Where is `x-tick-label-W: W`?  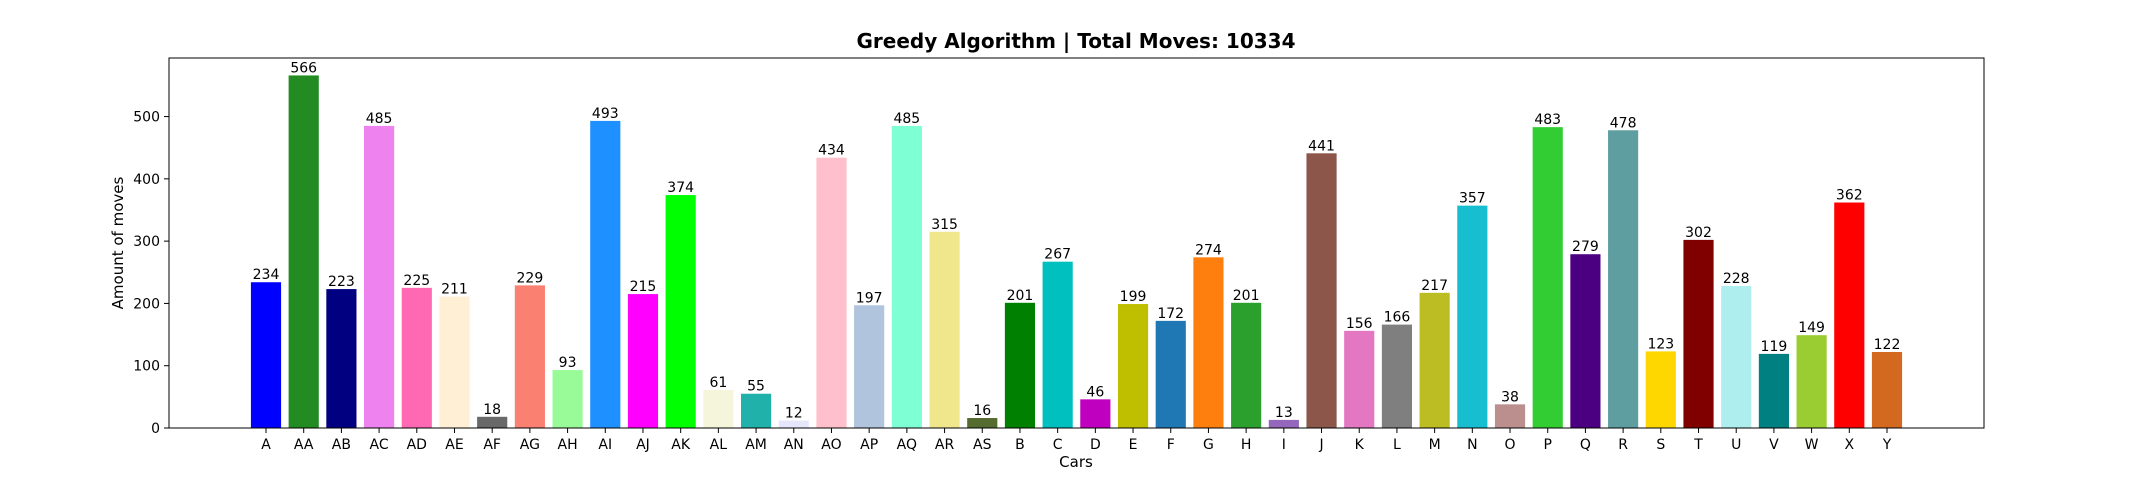 x-tick-label-W: W is located at coordinates (1812, 445).